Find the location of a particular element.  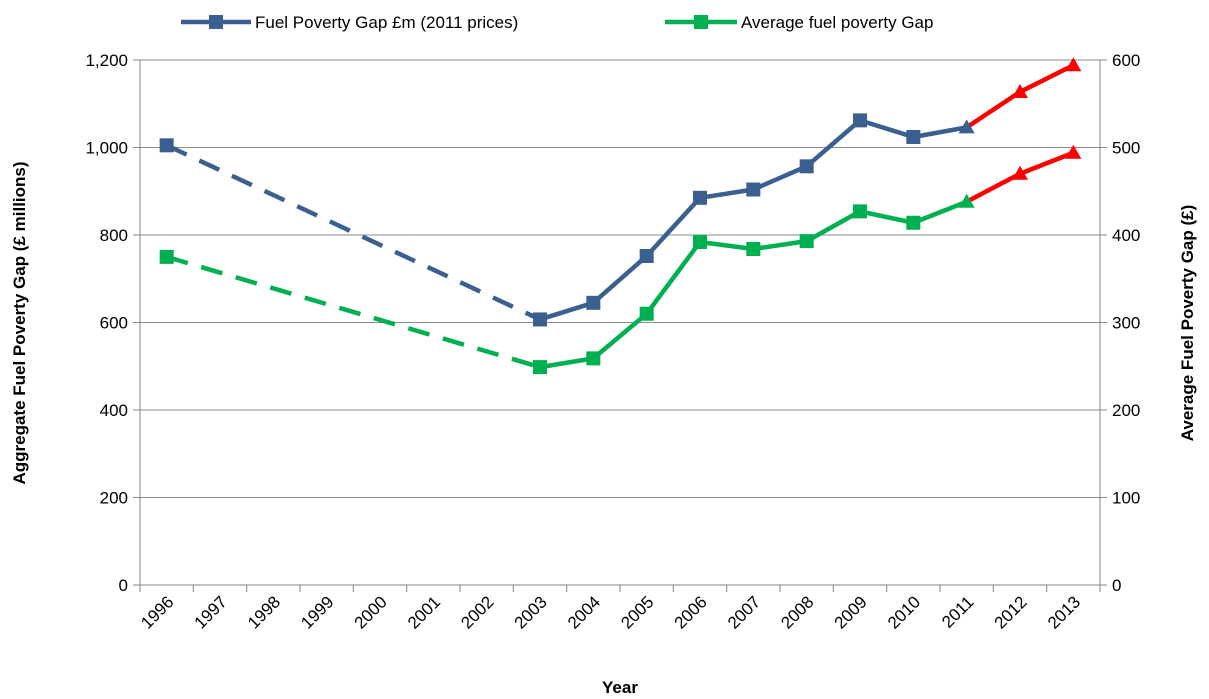

legend-label-average-fuel-poverty-gap: Average fuel poverty Gap is located at coordinates (837, 22).